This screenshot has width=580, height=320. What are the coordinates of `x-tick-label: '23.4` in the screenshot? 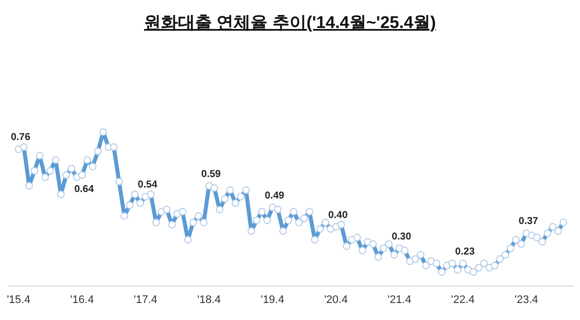 It's located at (526, 300).